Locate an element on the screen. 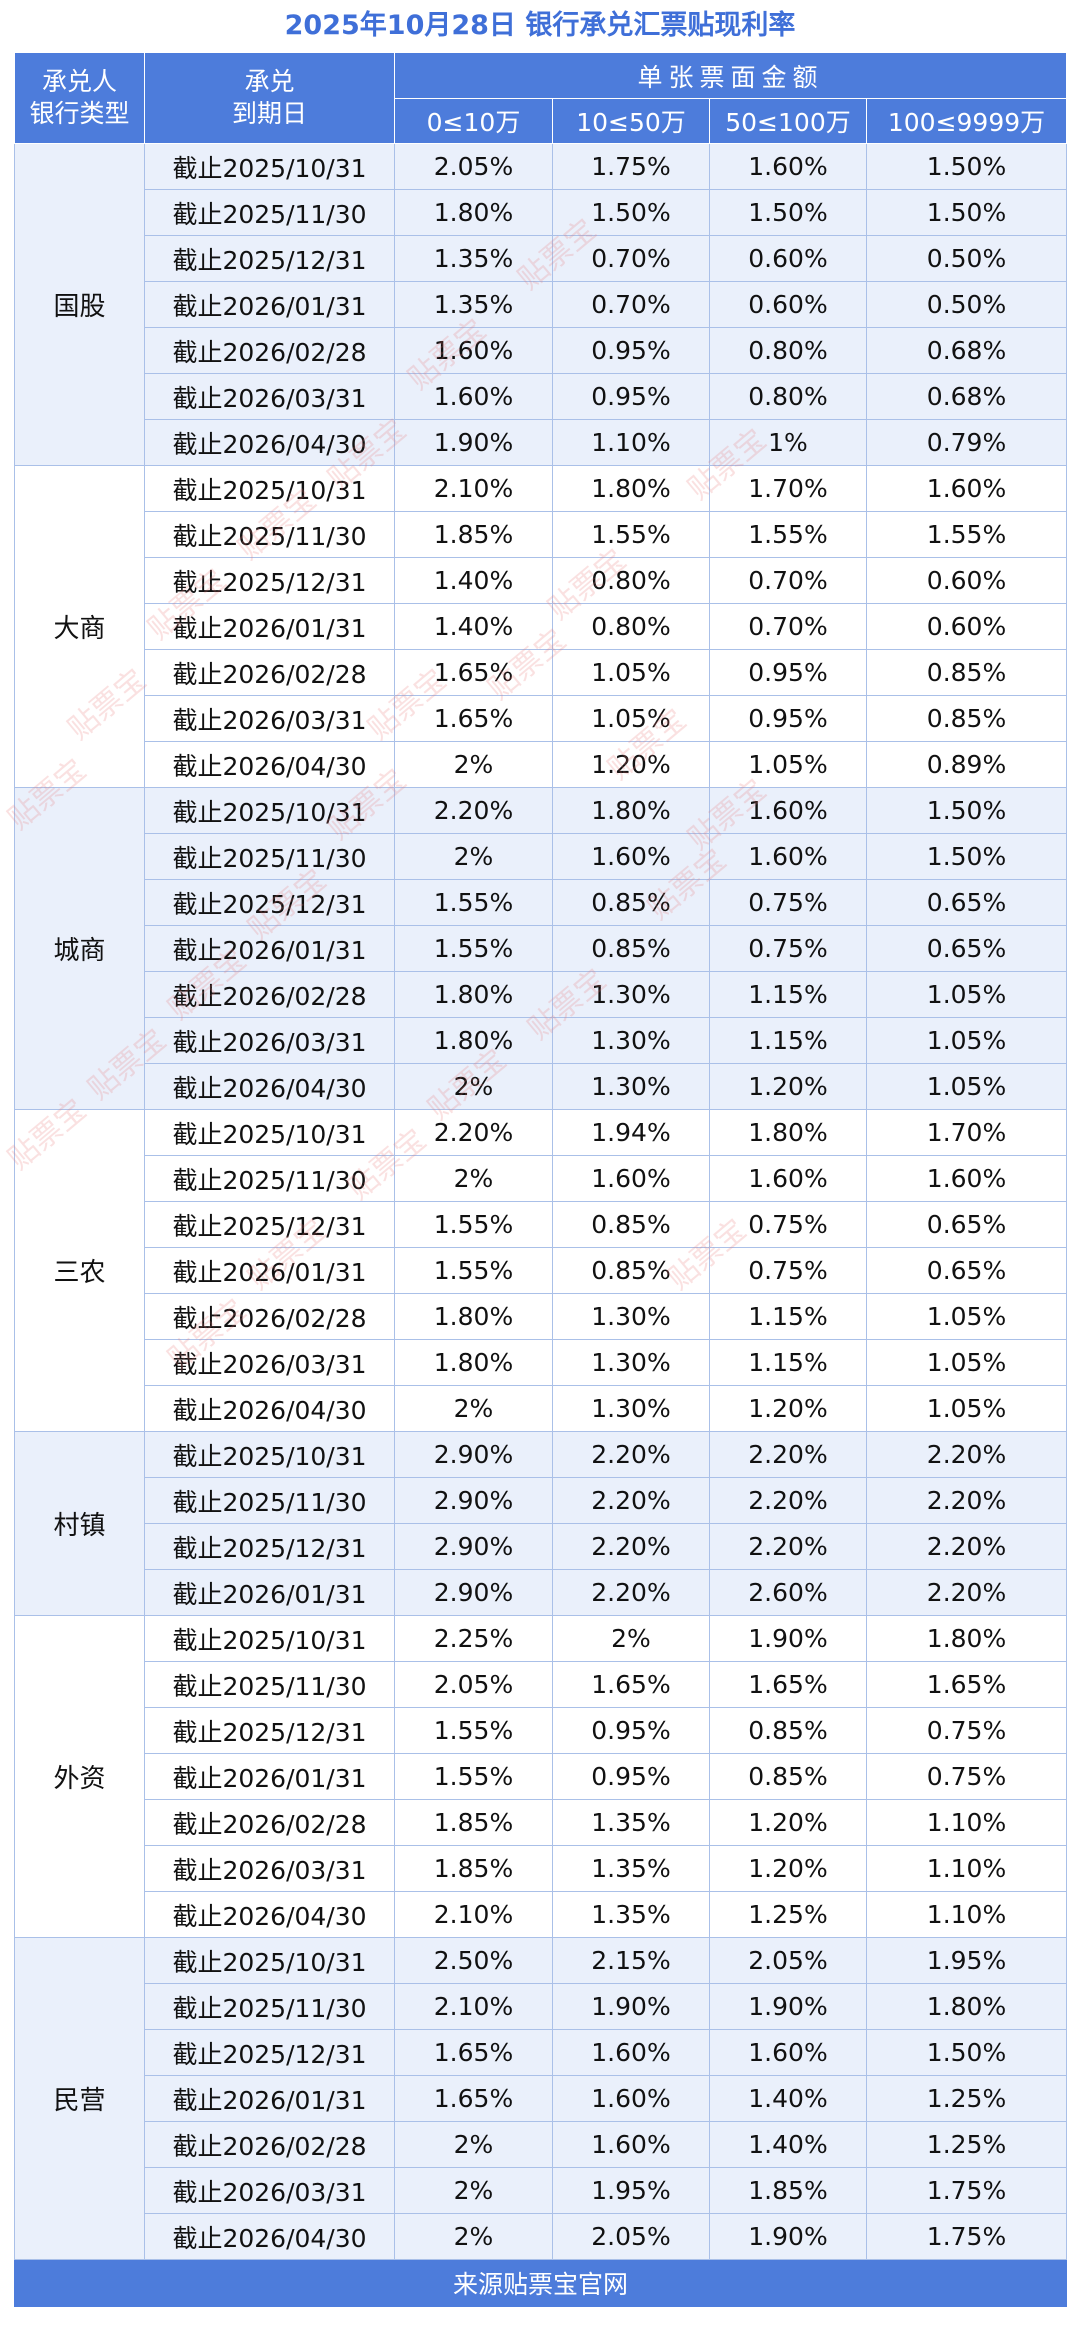 This screenshot has height=2344, width=1080. table-row: 三农 截止2025/10/31 2.20% 1.94% 1.80% 1.70% is located at coordinates (541, 1270).